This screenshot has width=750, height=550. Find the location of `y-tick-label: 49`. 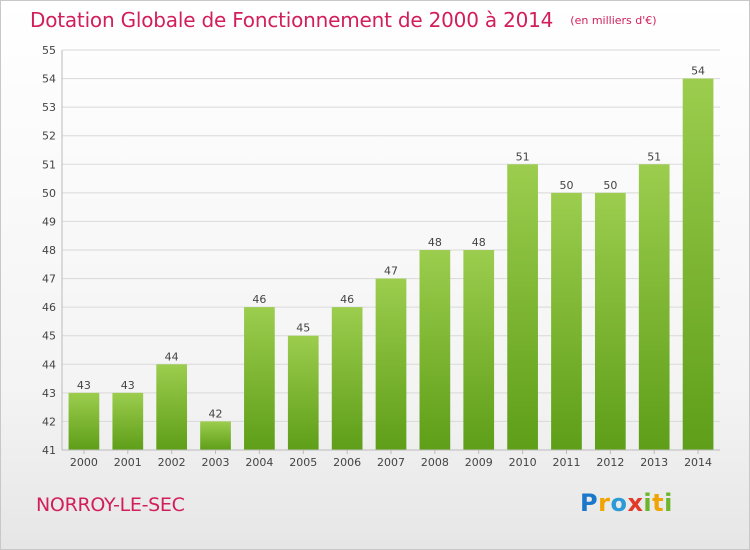

y-tick-label: 49 is located at coordinates (49, 221).